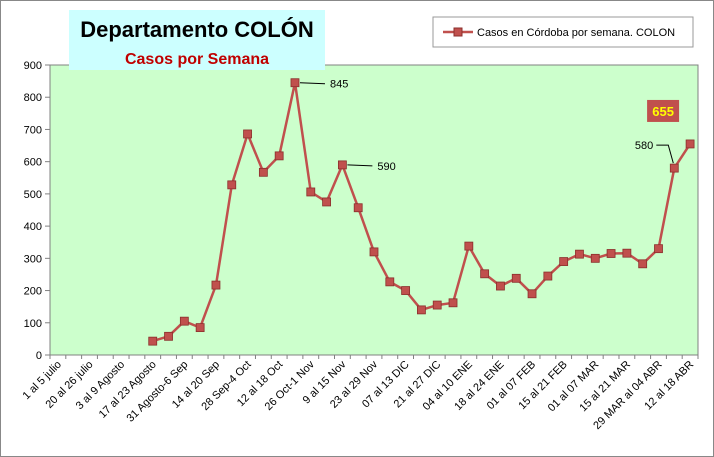 Image resolution: width=714 pixels, height=457 pixels. I want to click on title-box, so click(197, 40).